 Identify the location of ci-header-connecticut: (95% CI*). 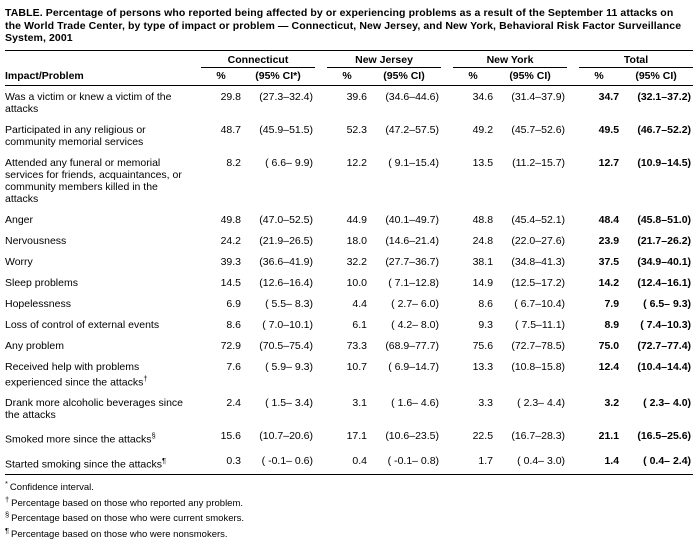
(278, 76).